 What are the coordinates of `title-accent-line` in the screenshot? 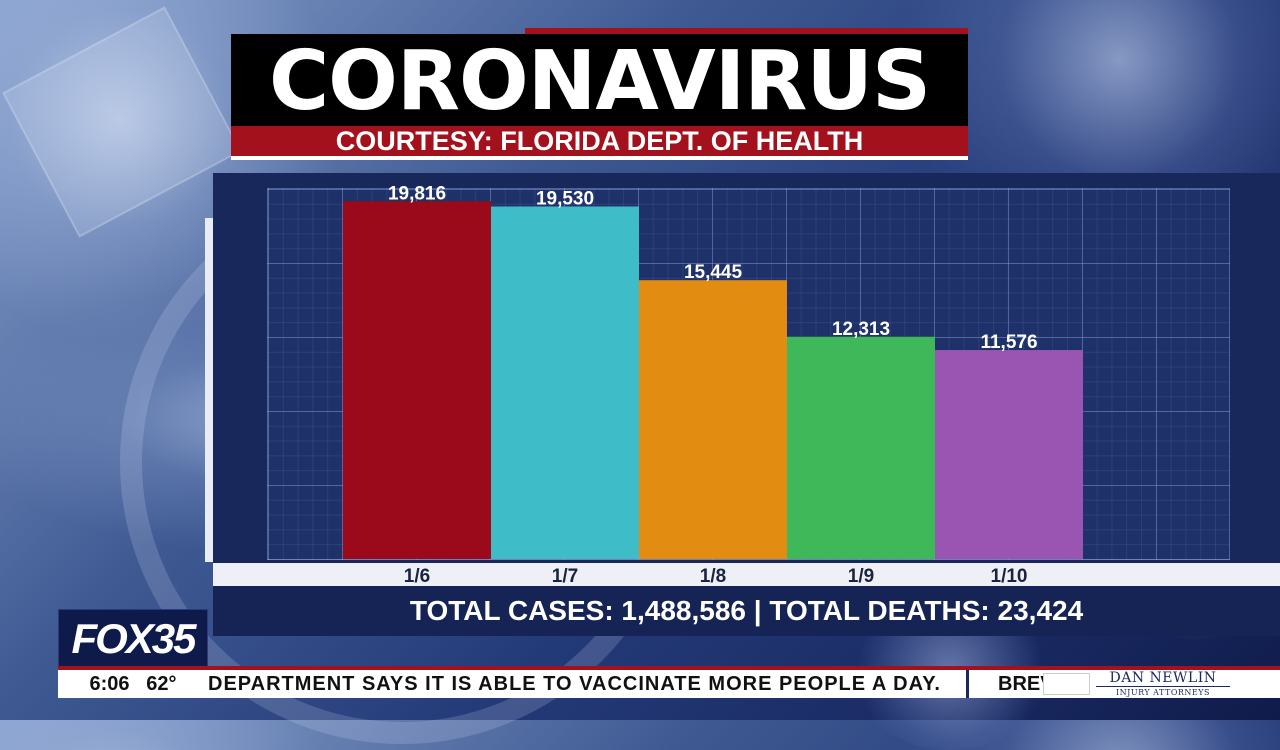 It's located at (746, 31).